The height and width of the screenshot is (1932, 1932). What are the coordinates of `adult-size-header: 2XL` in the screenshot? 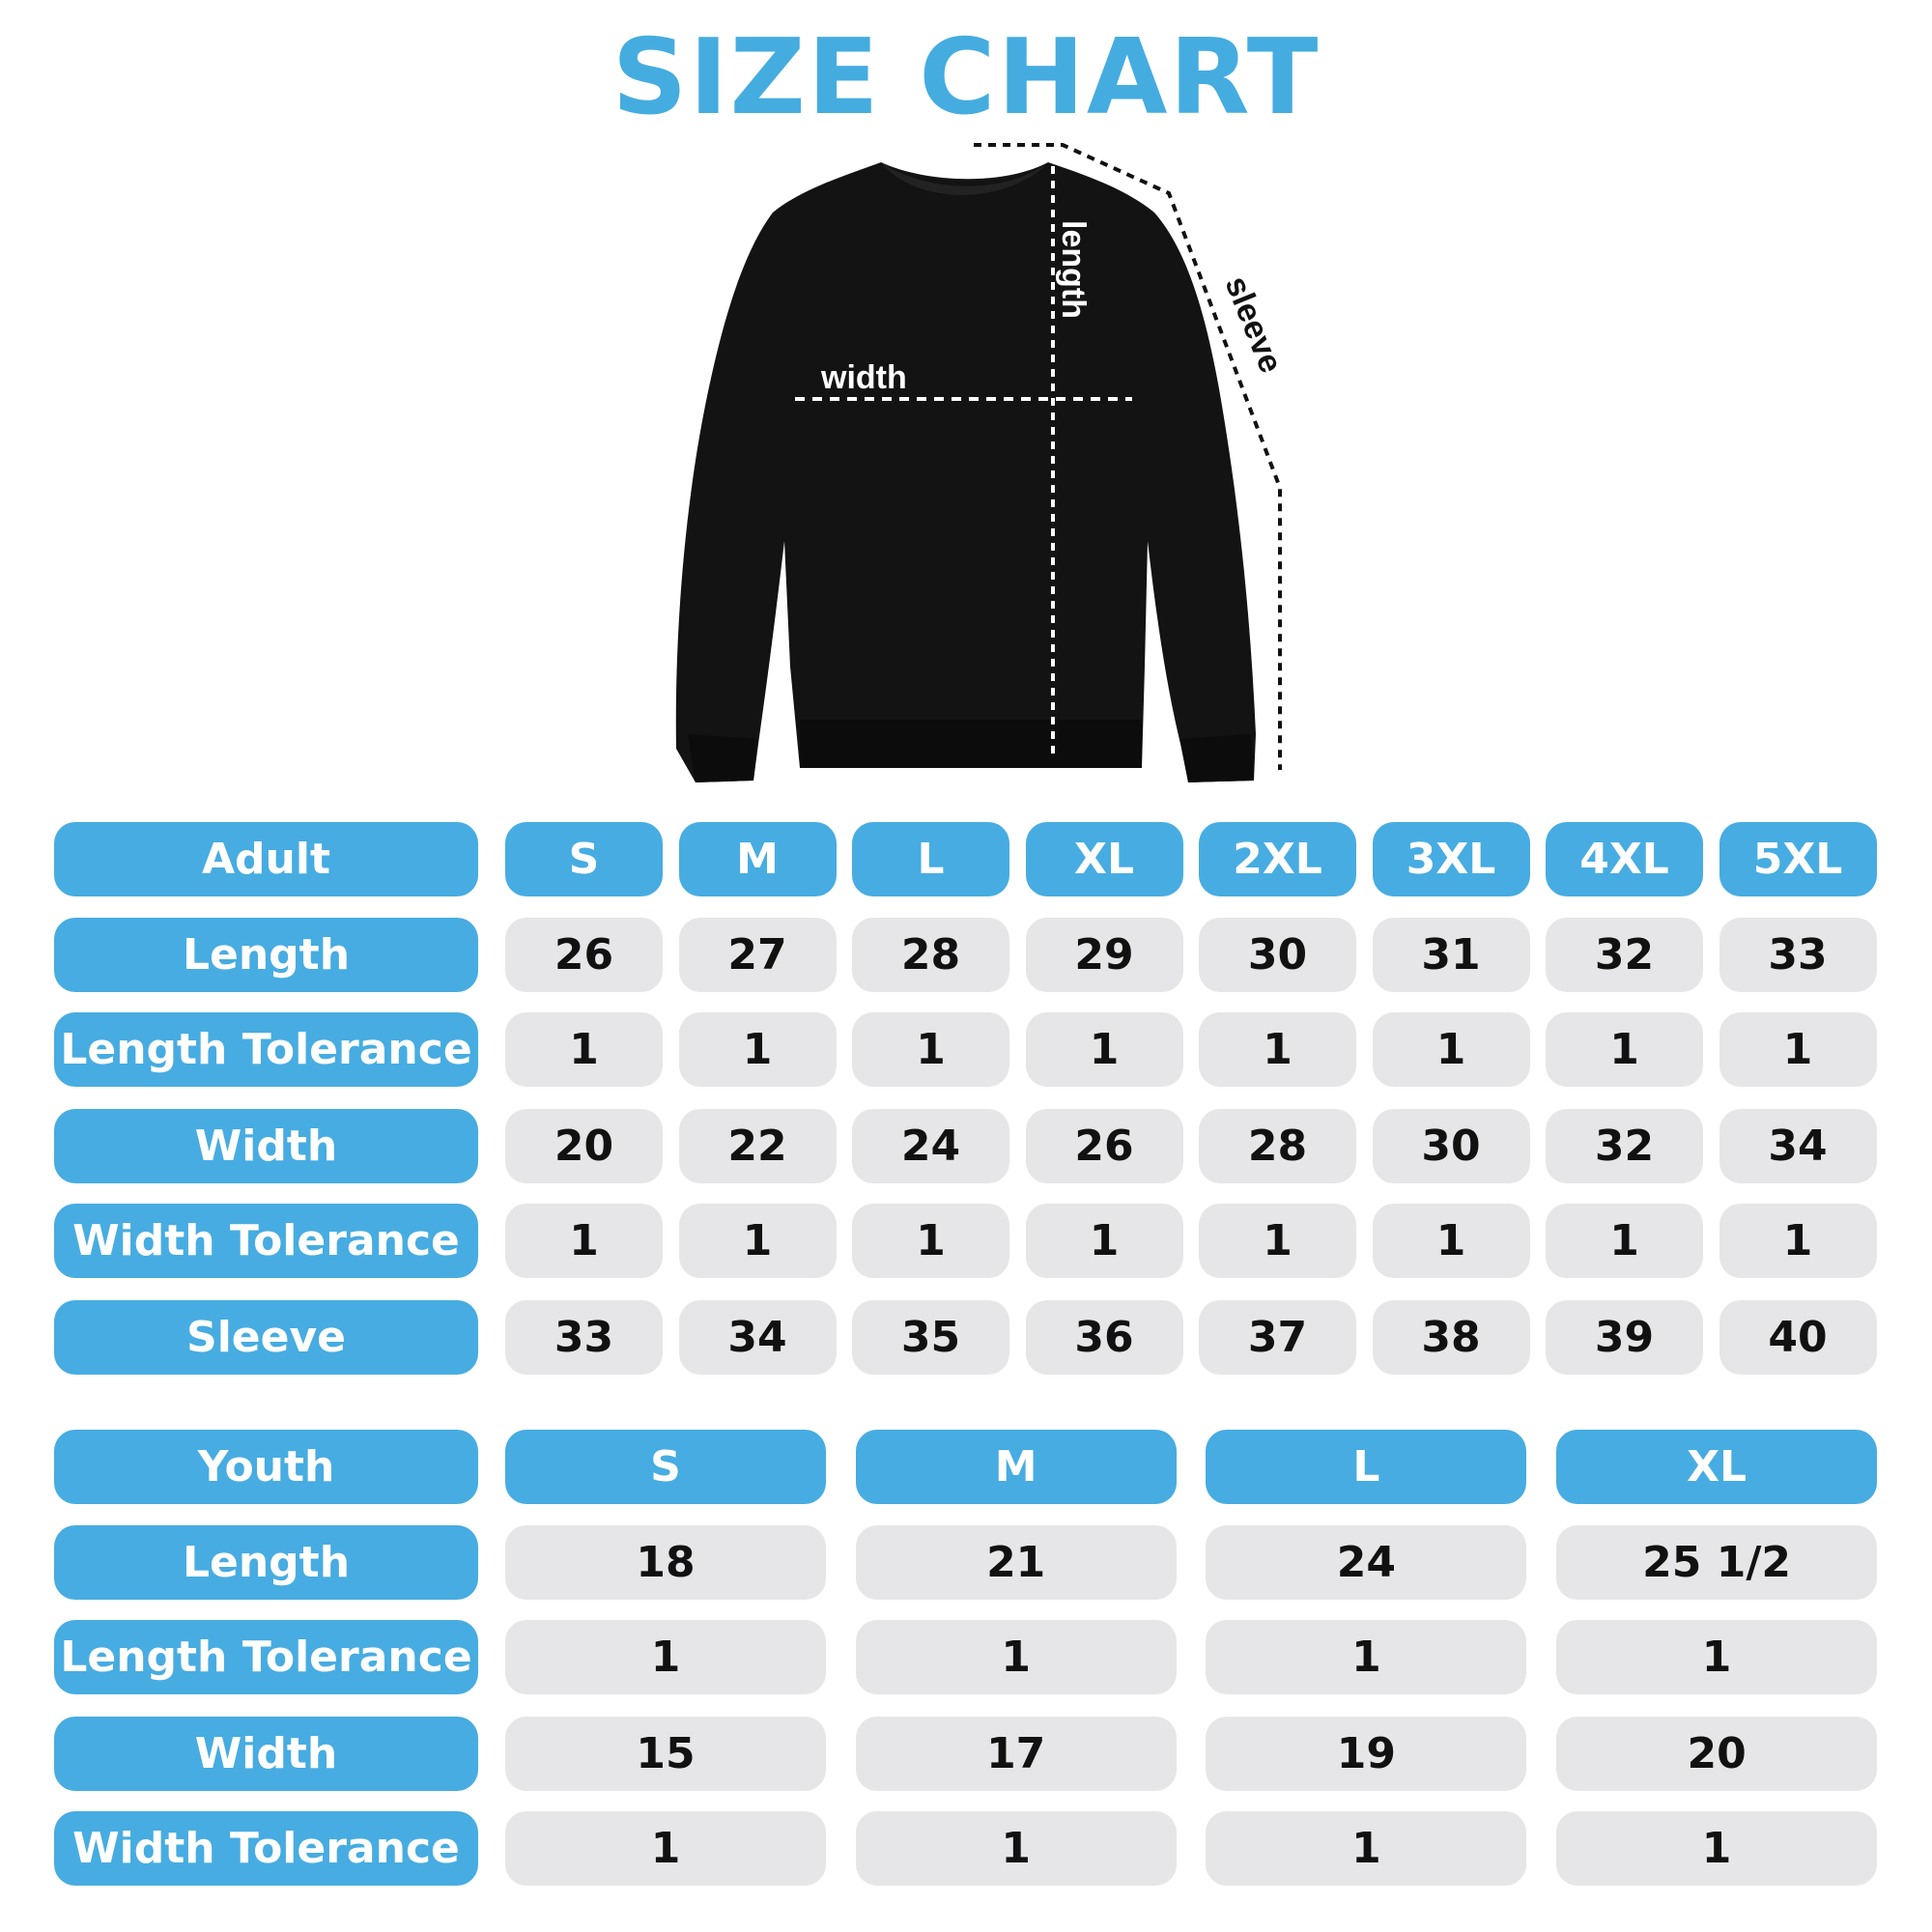 It's located at (1277, 859).